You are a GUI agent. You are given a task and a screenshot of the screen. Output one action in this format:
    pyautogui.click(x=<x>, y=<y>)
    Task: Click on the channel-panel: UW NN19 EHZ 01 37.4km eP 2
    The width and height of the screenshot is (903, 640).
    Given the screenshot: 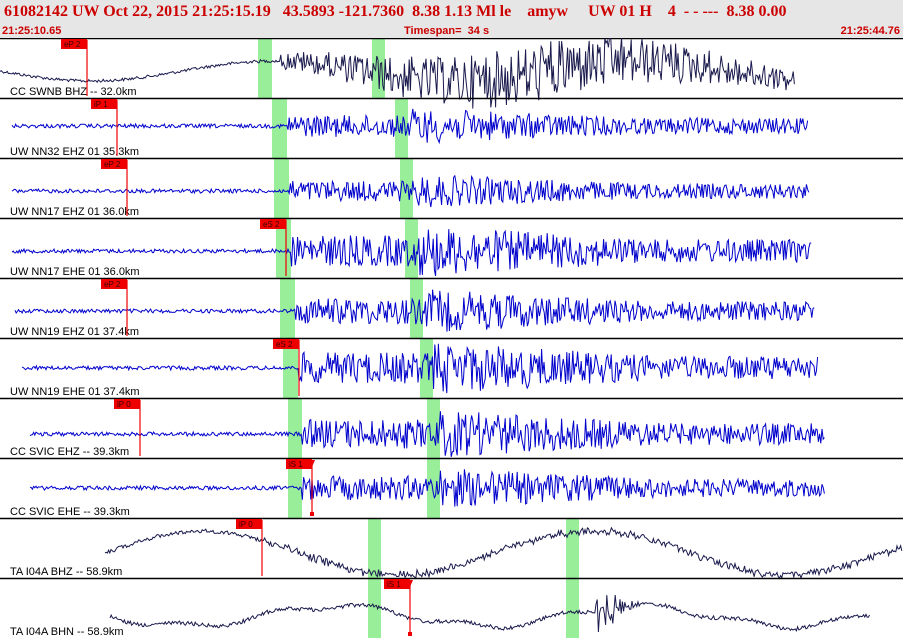 What is the action you would take?
    pyautogui.click(x=451, y=307)
    